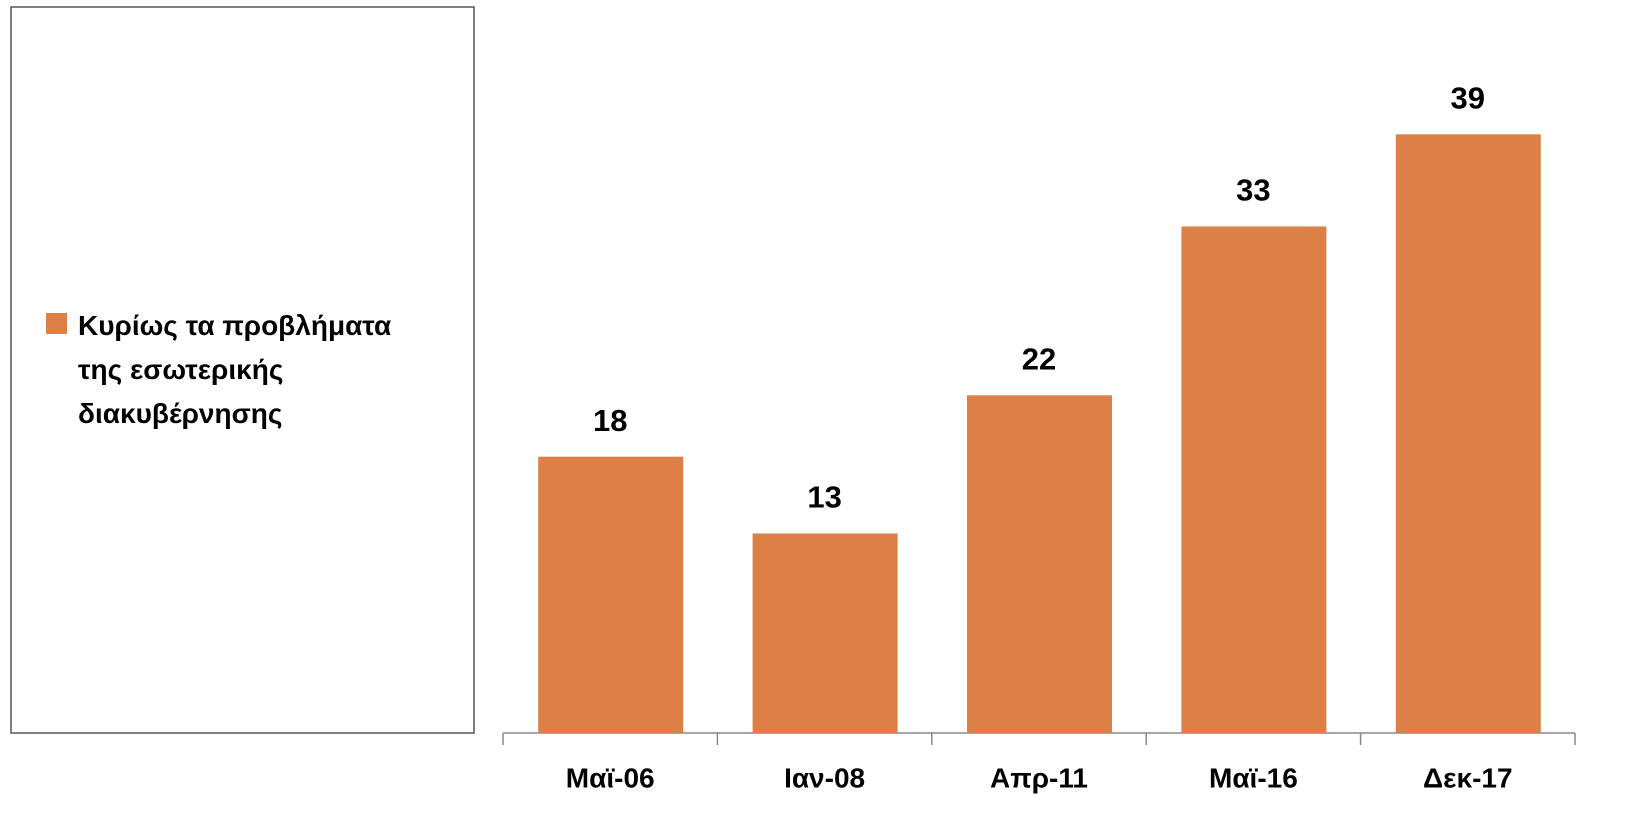 The width and height of the screenshot is (1635, 833). What do you see at coordinates (824, 777) in the screenshot?
I see `x-tick-label: Ιαν-08` at bounding box center [824, 777].